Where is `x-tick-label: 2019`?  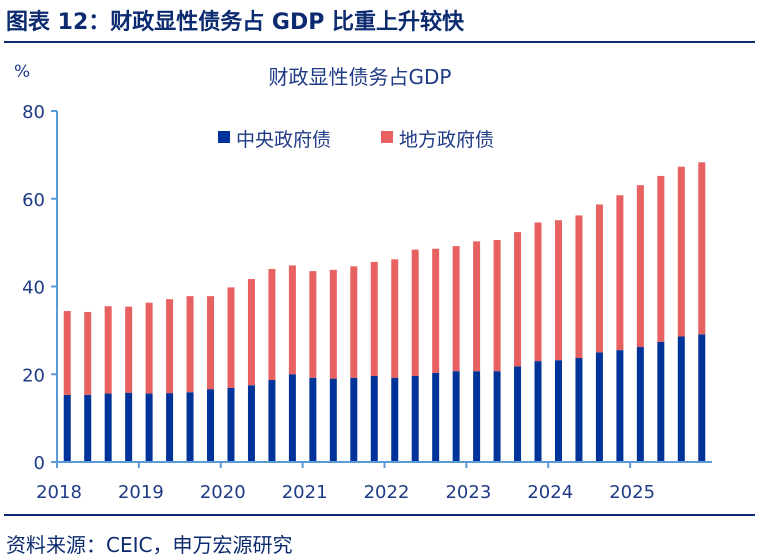 x-tick-label: 2019 is located at coordinates (141, 492).